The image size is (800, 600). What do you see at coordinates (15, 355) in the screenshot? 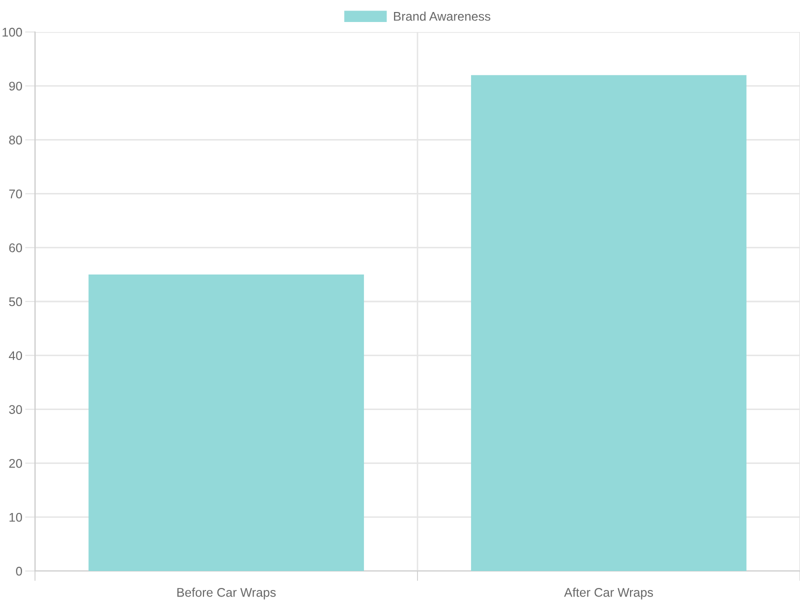
I see `y-tick-label: 40` at bounding box center [15, 355].